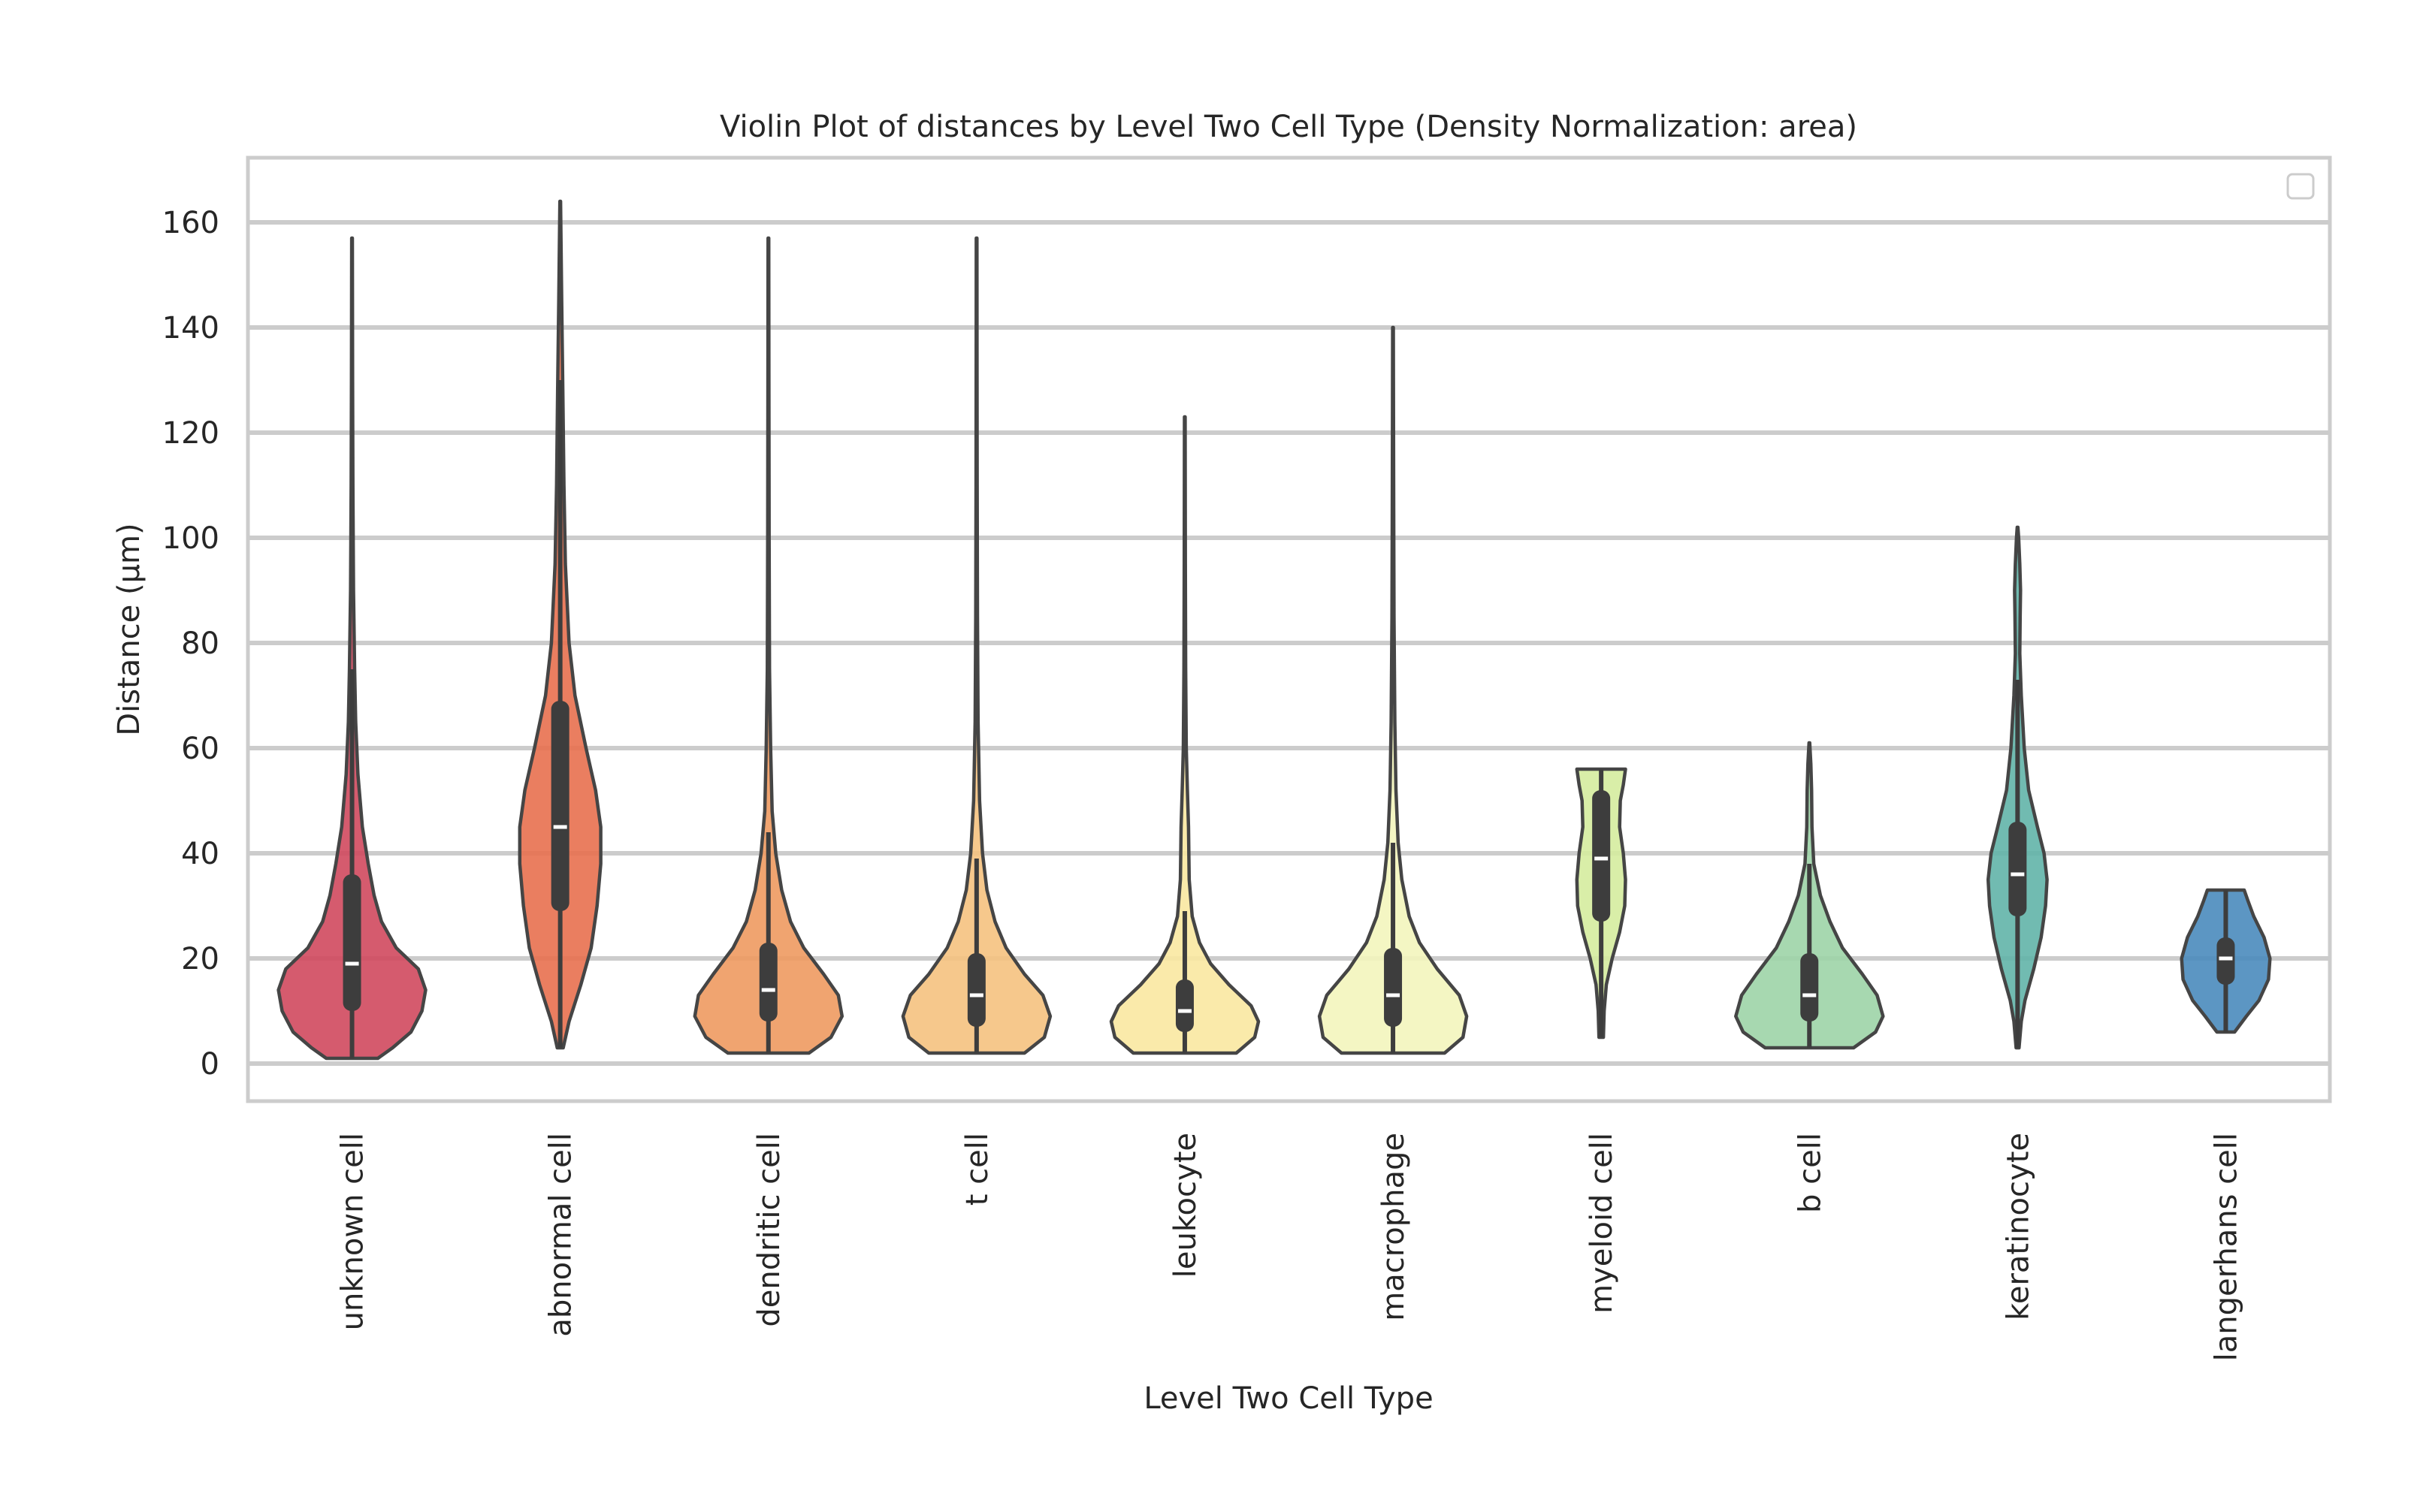 Image resolution: width=2414 pixels, height=1512 pixels. I want to click on x-tick-label: t cell, so click(977, 1169).